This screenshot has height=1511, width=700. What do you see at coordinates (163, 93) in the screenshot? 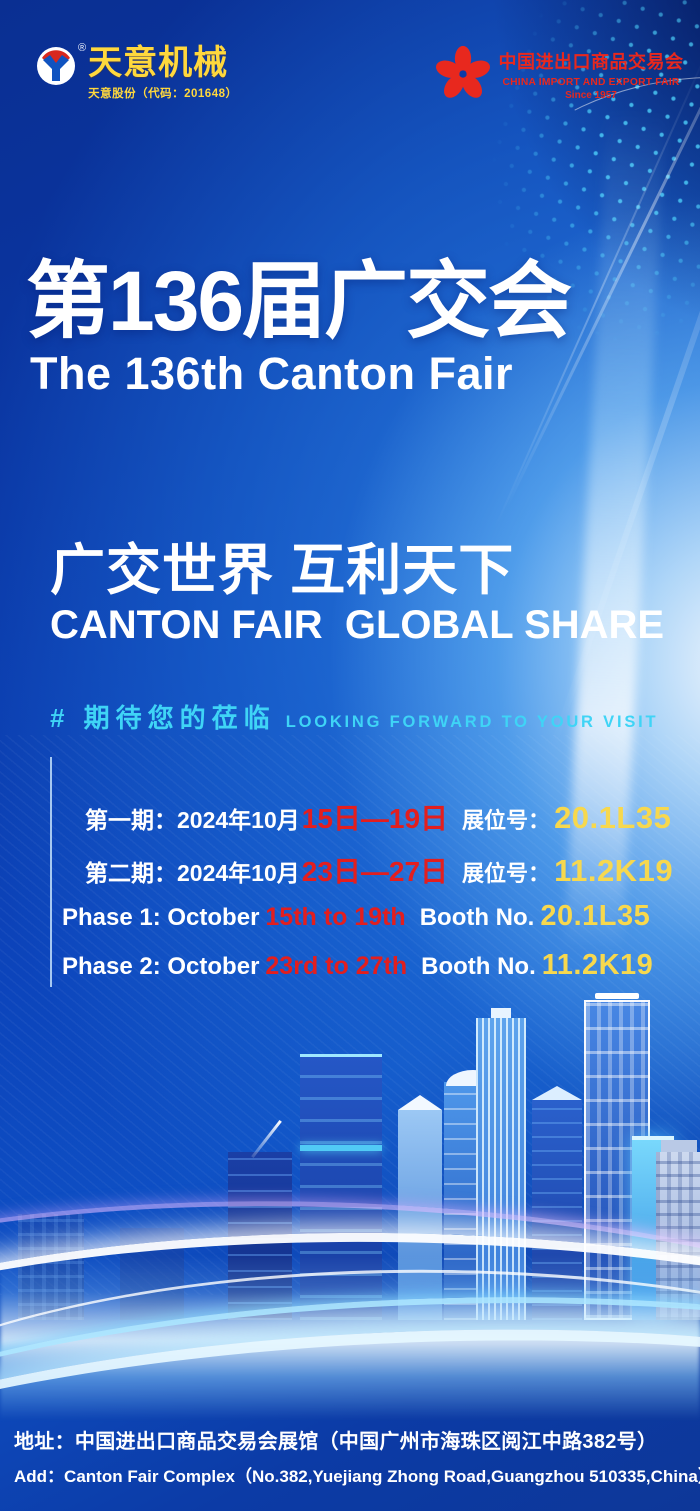
I see `company-stock-code: 天意股份（代码：201648）` at bounding box center [163, 93].